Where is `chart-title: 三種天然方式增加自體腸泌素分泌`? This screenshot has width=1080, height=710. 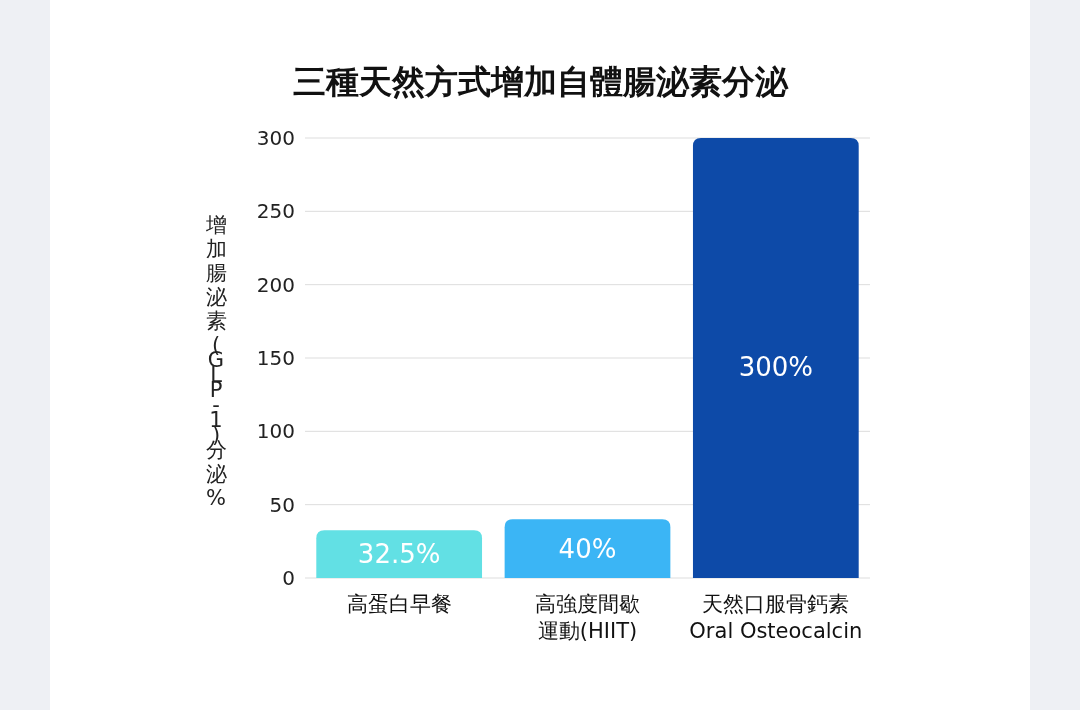 chart-title: 三種天然方式增加自體腸泌素分泌 is located at coordinates (540, 81).